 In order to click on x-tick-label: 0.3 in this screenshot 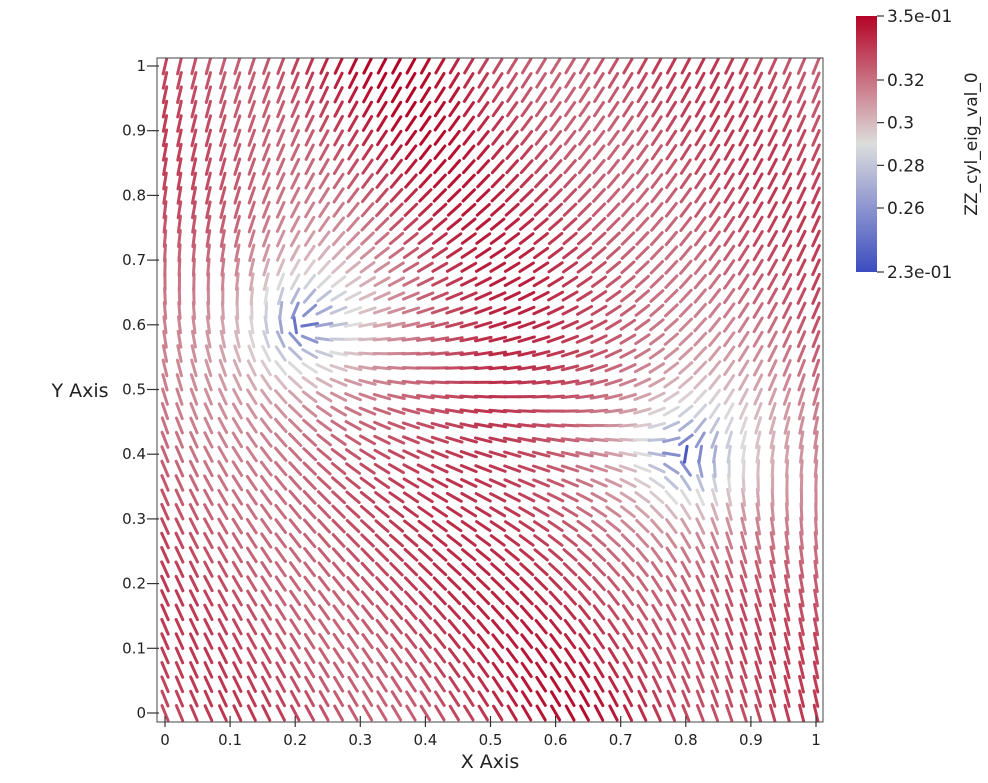, I will do `click(360, 740)`.